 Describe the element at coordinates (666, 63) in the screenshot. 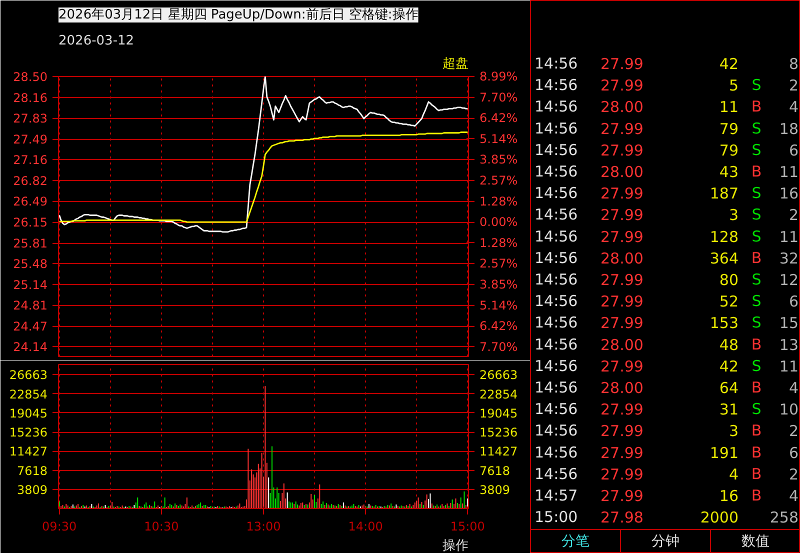

I see `text: 14:56 27.99 42 8` at that location.